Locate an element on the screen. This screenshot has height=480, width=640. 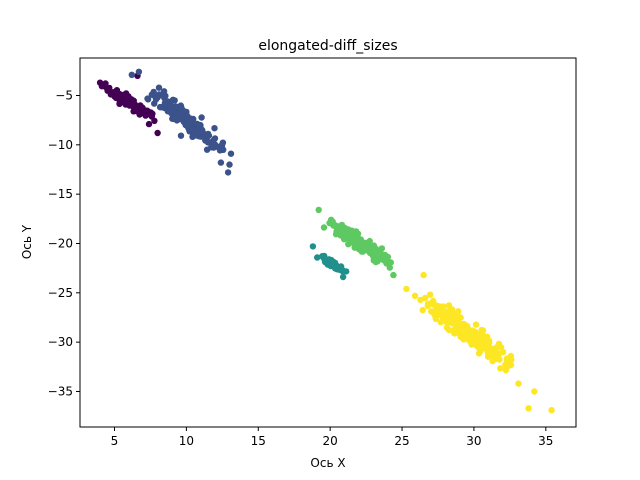
x-tick-label: 10 is located at coordinates (186, 441).